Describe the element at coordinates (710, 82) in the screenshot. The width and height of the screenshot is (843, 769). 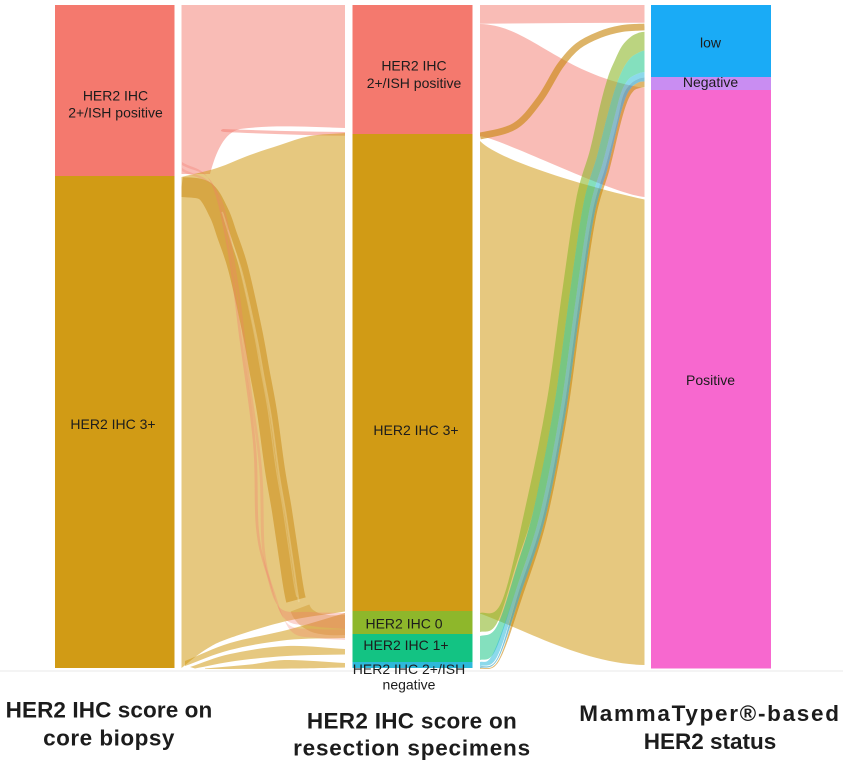
I see `svg-text: Negative` at that location.